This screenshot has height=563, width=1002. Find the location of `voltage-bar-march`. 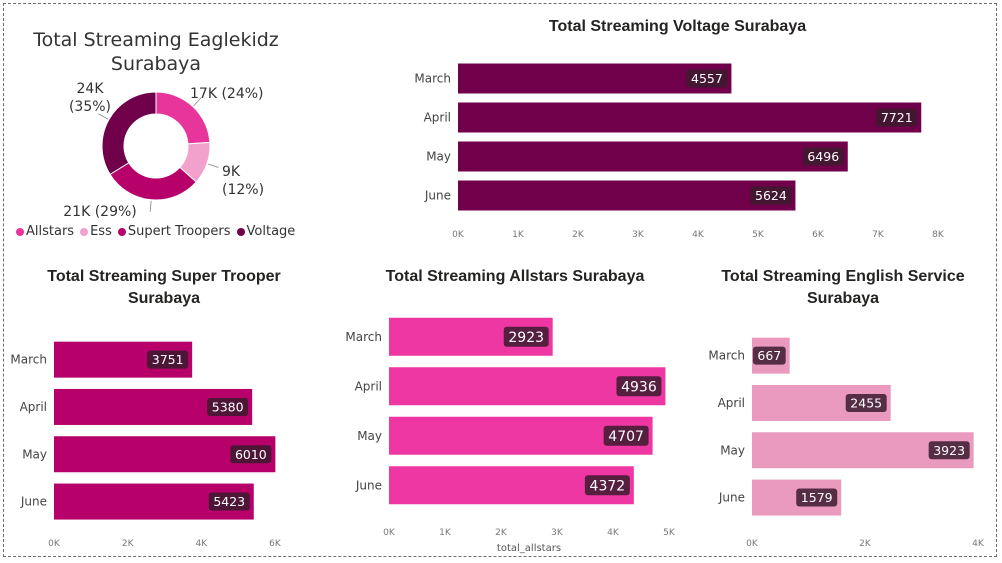

voltage-bar-march is located at coordinates (595, 78).